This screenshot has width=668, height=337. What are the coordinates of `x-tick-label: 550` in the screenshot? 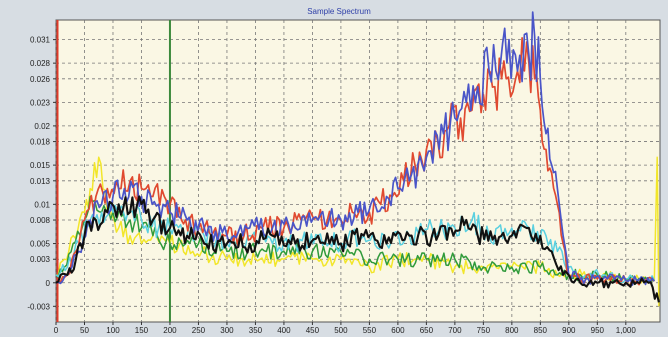 It's located at (370, 330).